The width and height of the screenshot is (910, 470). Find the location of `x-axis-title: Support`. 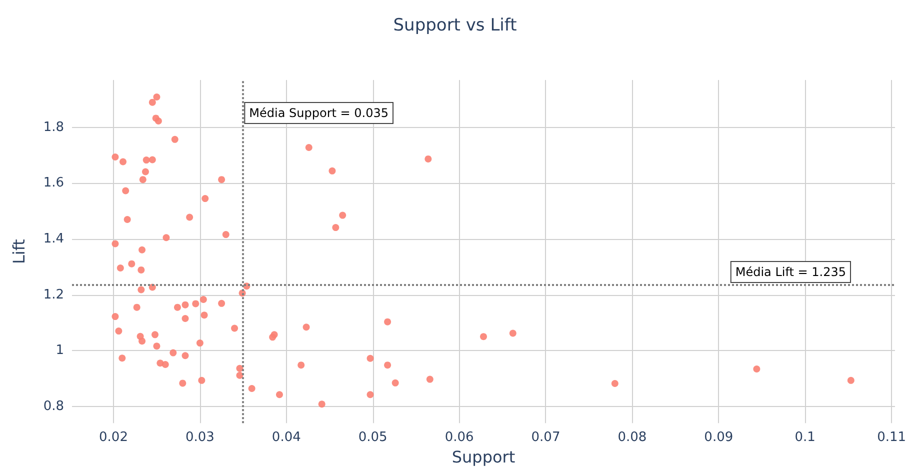

x-axis-title: Support is located at coordinates (484, 457).